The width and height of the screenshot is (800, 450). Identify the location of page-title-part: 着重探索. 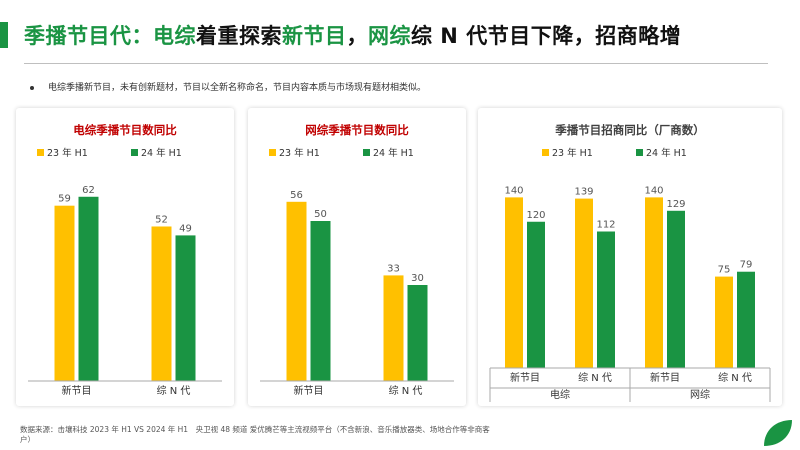
(239, 36).